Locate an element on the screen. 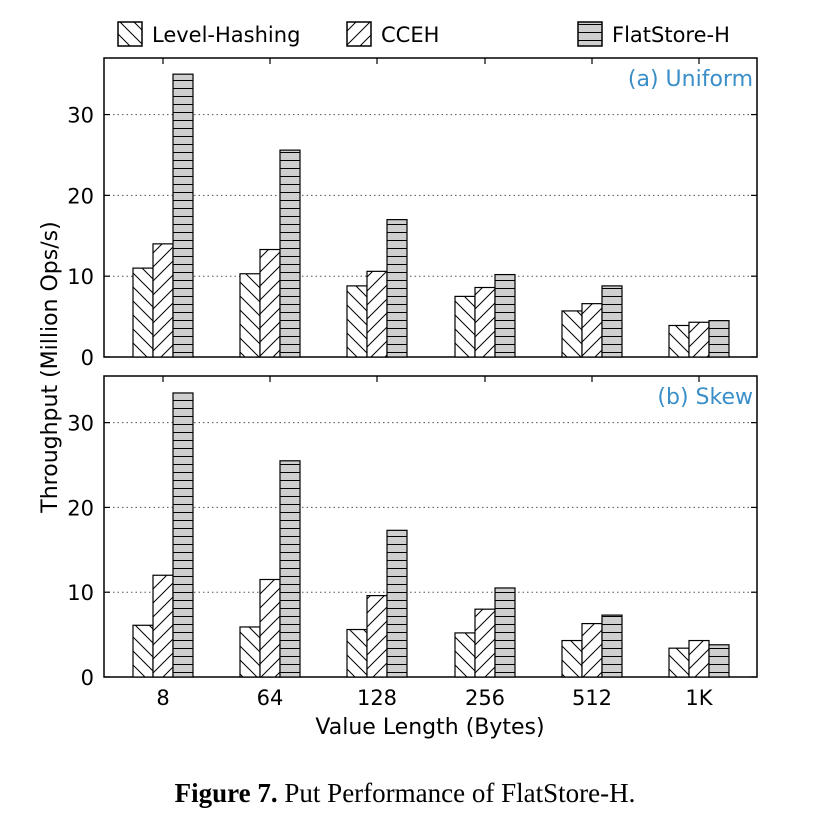  legend-swatch-flatstore-h is located at coordinates (590, 34).